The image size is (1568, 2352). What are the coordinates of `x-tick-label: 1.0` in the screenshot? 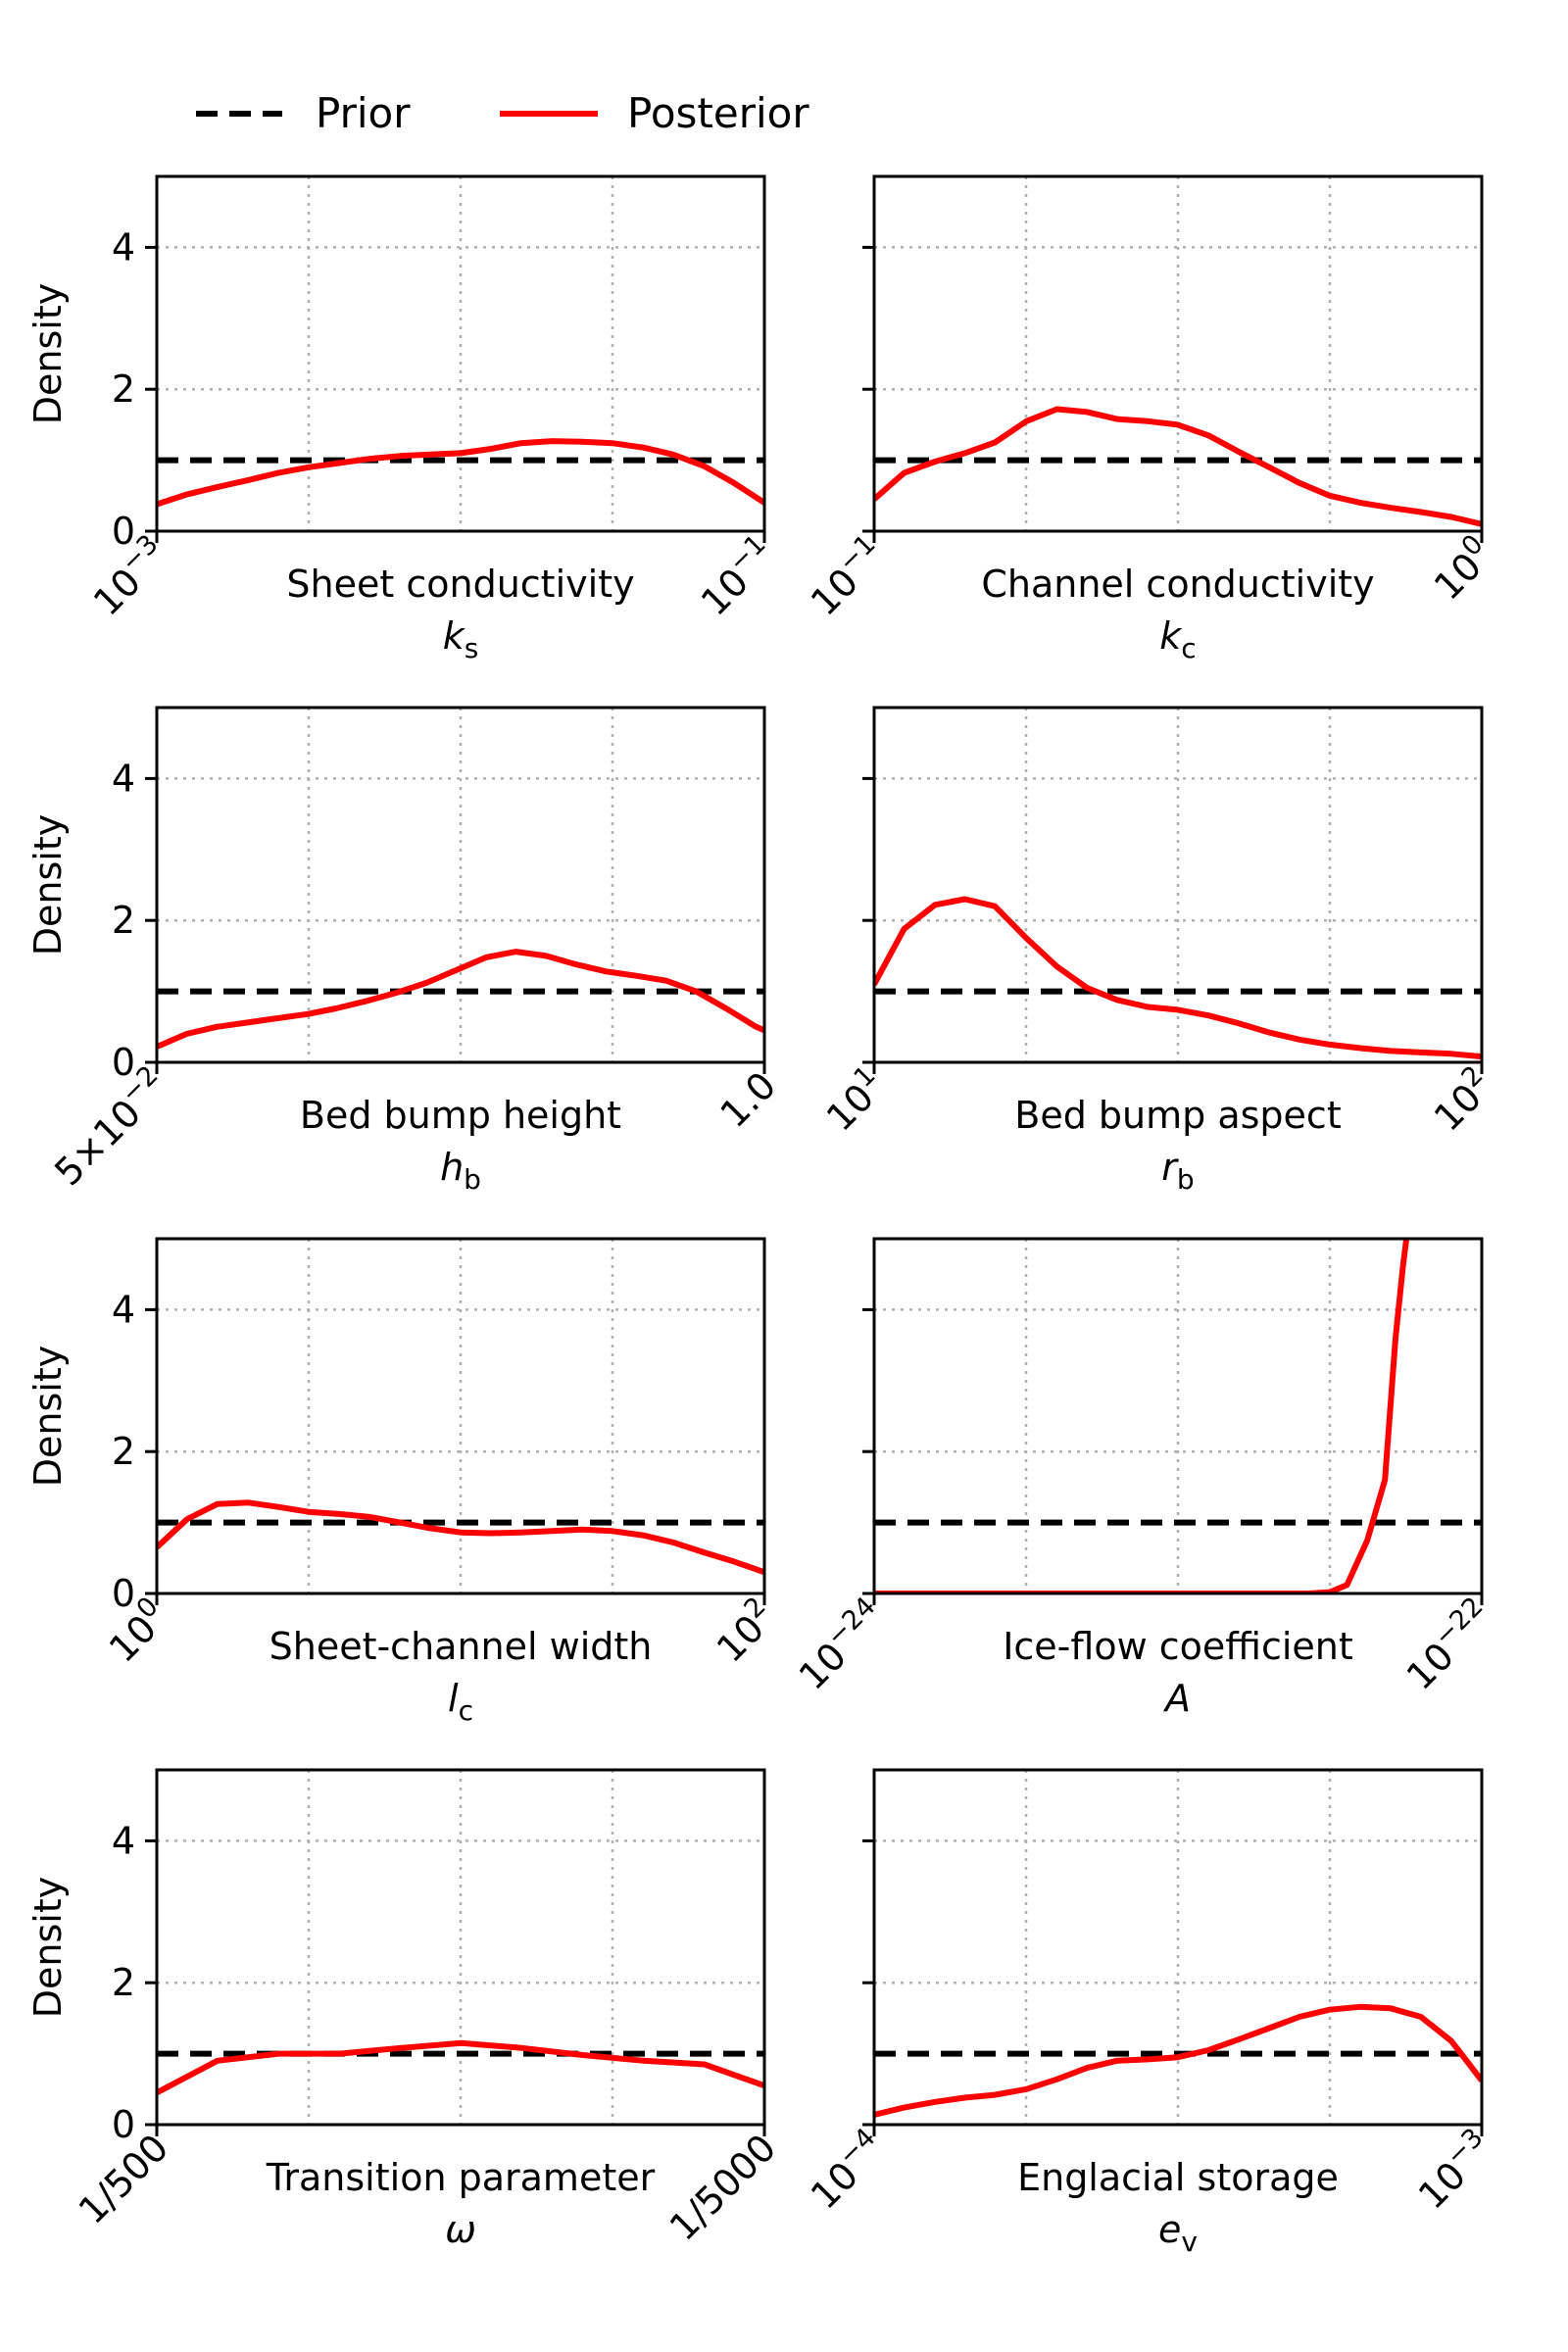 It's located at (748, 1099).